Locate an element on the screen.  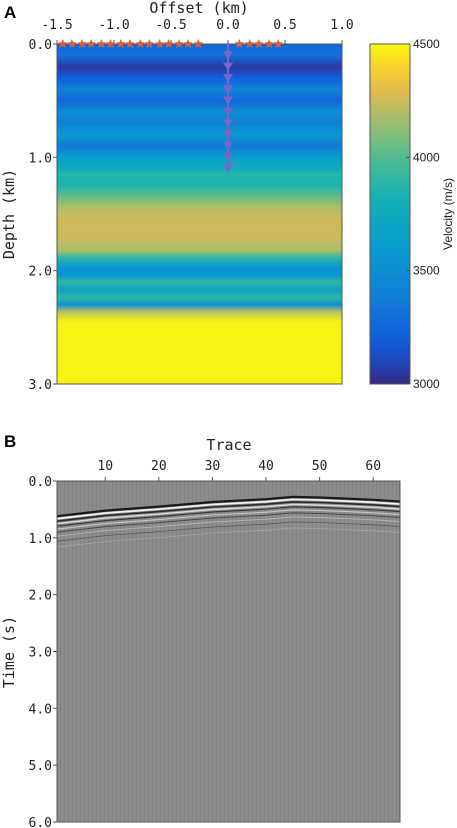
colorbar is located at coordinates (390, 214).